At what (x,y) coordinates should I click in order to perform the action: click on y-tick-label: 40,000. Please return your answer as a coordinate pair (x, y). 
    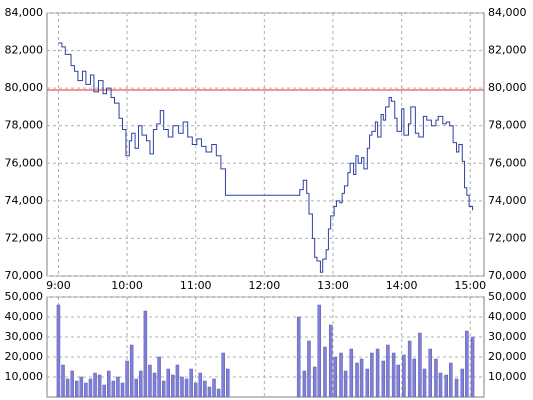
    Looking at the image, I should click on (24, 316).